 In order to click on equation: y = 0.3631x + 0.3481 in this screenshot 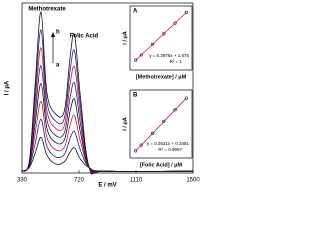, I will do `click(168, 143)`.